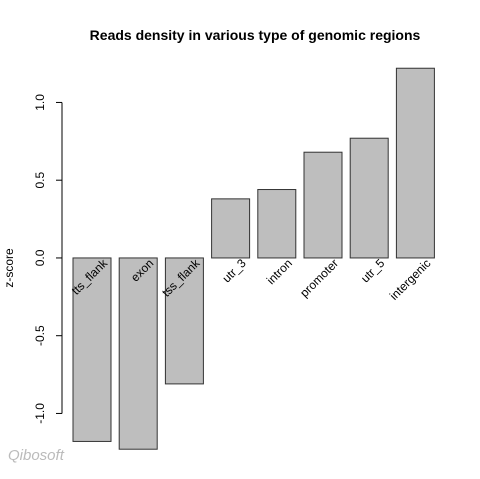 Image resolution: width=480 pixels, height=479 pixels. What do you see at coordinates (410, 279) in the screenshot?
I see `x-tick-label: intergenic` at bounding box center [410, 279].